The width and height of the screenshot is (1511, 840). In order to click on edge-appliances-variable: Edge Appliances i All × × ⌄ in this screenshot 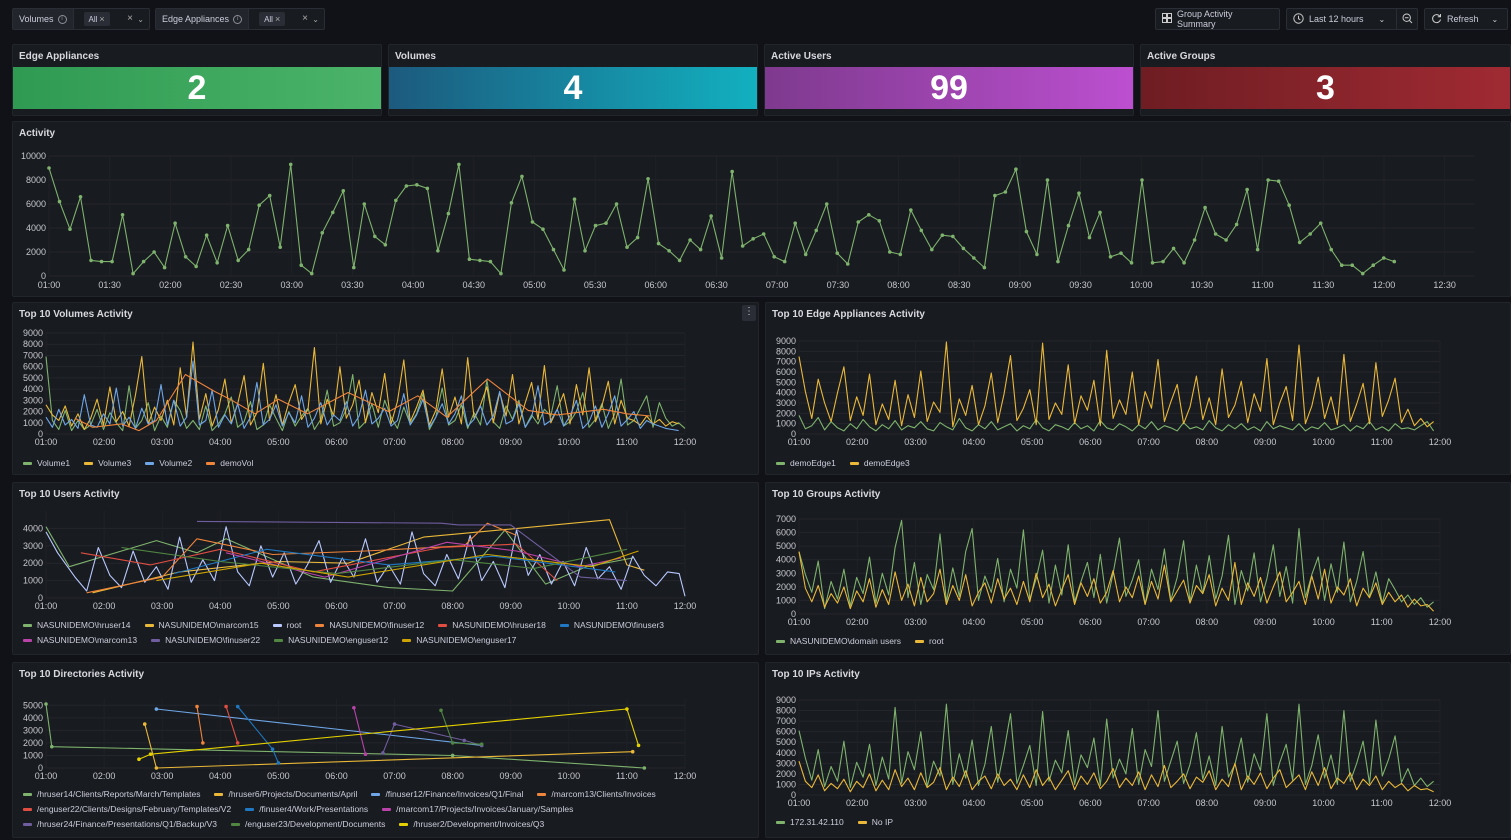, I will do `click(240, 19)`.